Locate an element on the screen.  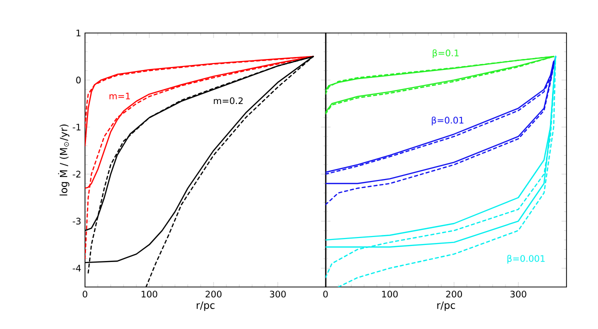
y-tick-label: -3 is located at coordinates (76, 221).